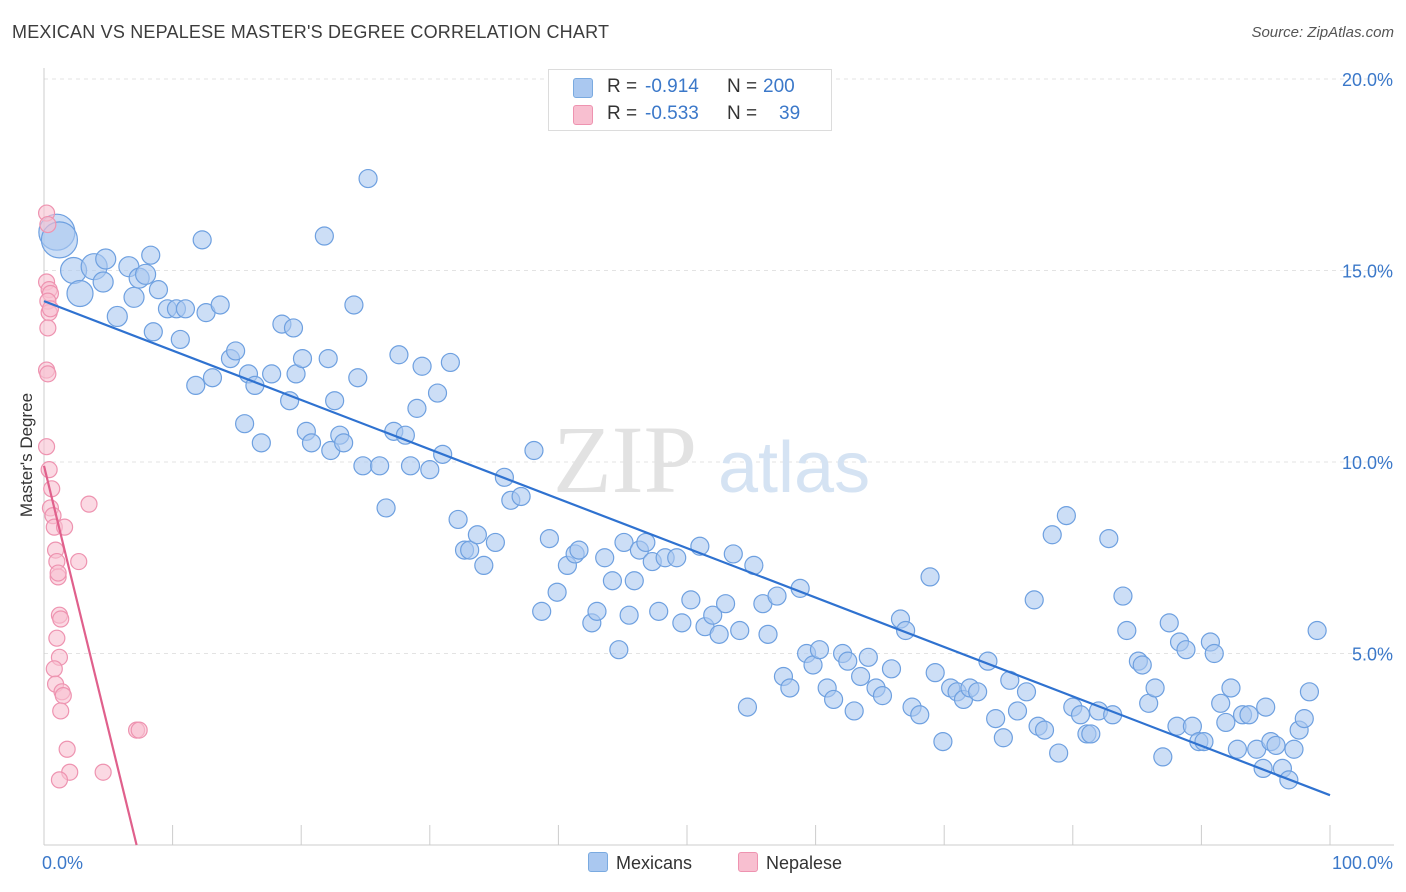 Image resolution: width=1406 pixels, height=892 pixels. What do you see at coordinates (1367, 80) in the screenshot?
I see `y-tick-label: 20.0%` at bounding box center [1367, 80].